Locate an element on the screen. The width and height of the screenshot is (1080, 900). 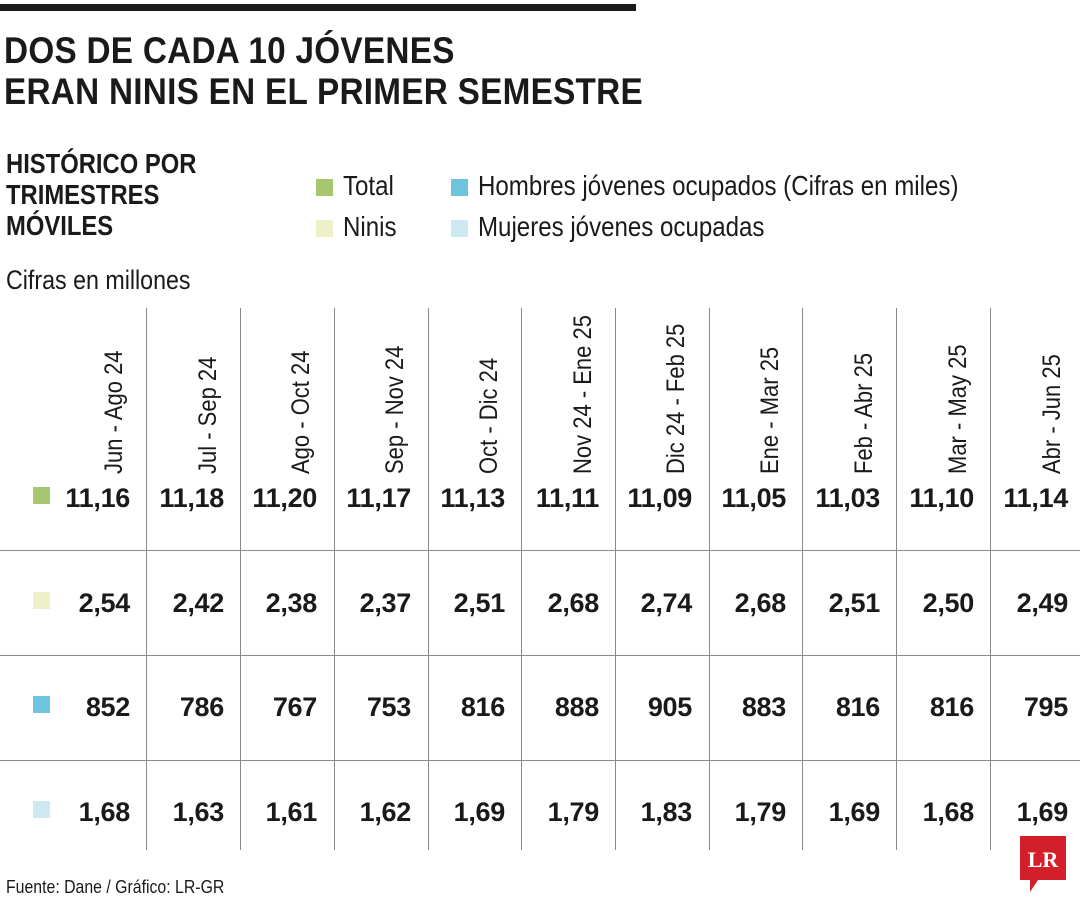
table-cell: 795 is located at coordinates (1045, 707).